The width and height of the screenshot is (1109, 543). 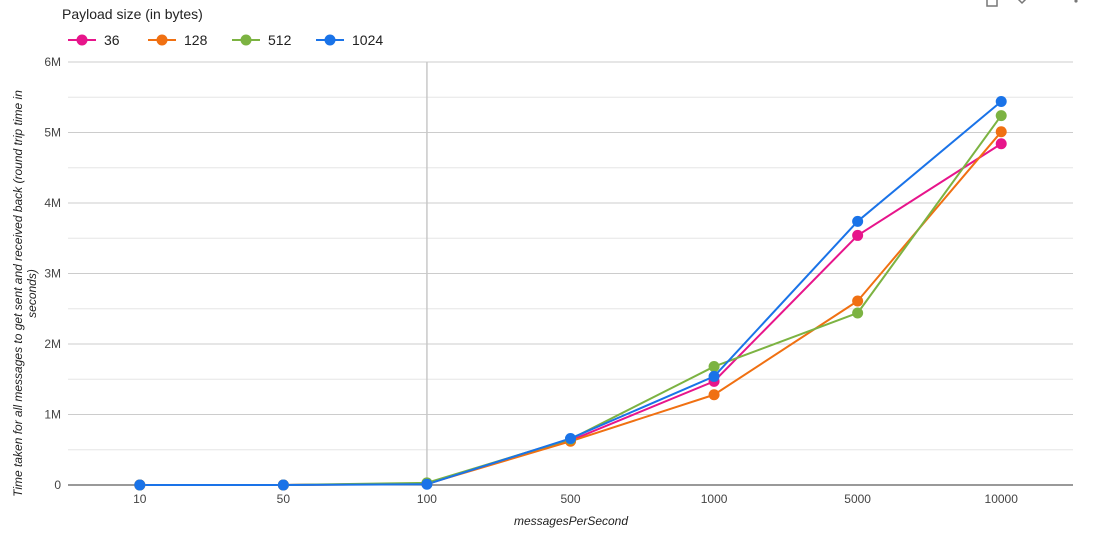 I want to click on more-options-icon, so click(x=1076, y=2).